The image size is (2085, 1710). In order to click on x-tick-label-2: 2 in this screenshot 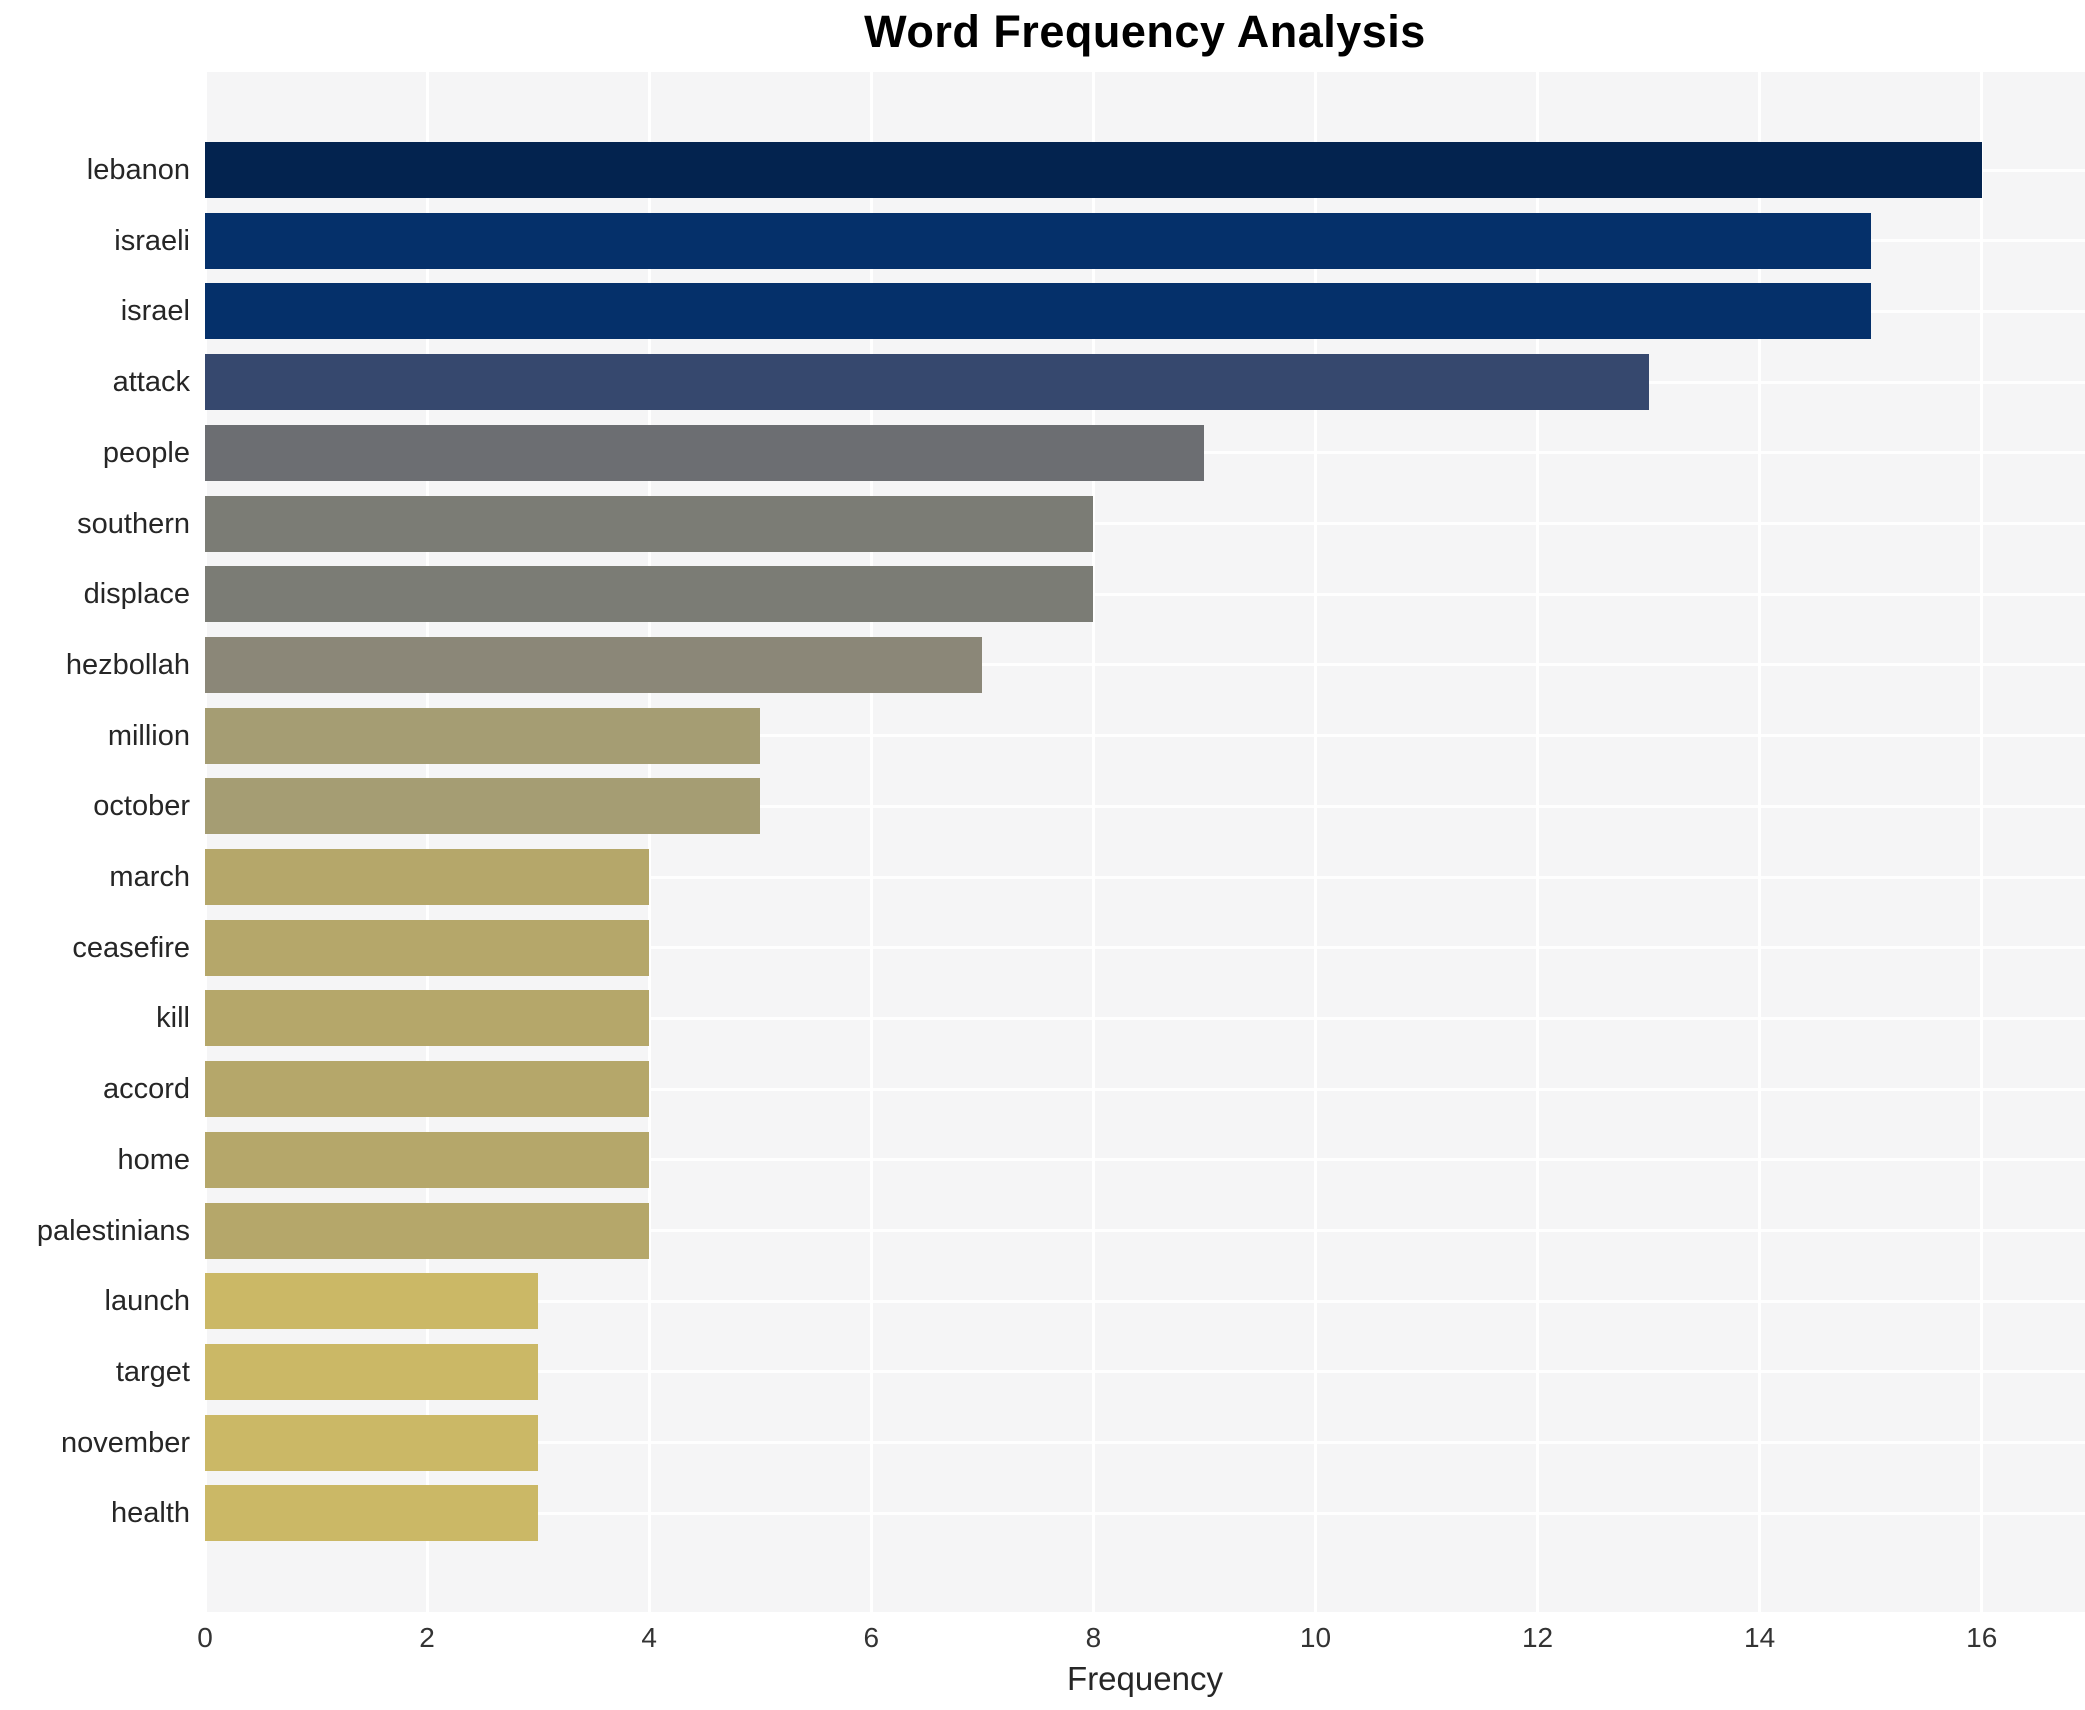, I will do `click(427, 1637)`.